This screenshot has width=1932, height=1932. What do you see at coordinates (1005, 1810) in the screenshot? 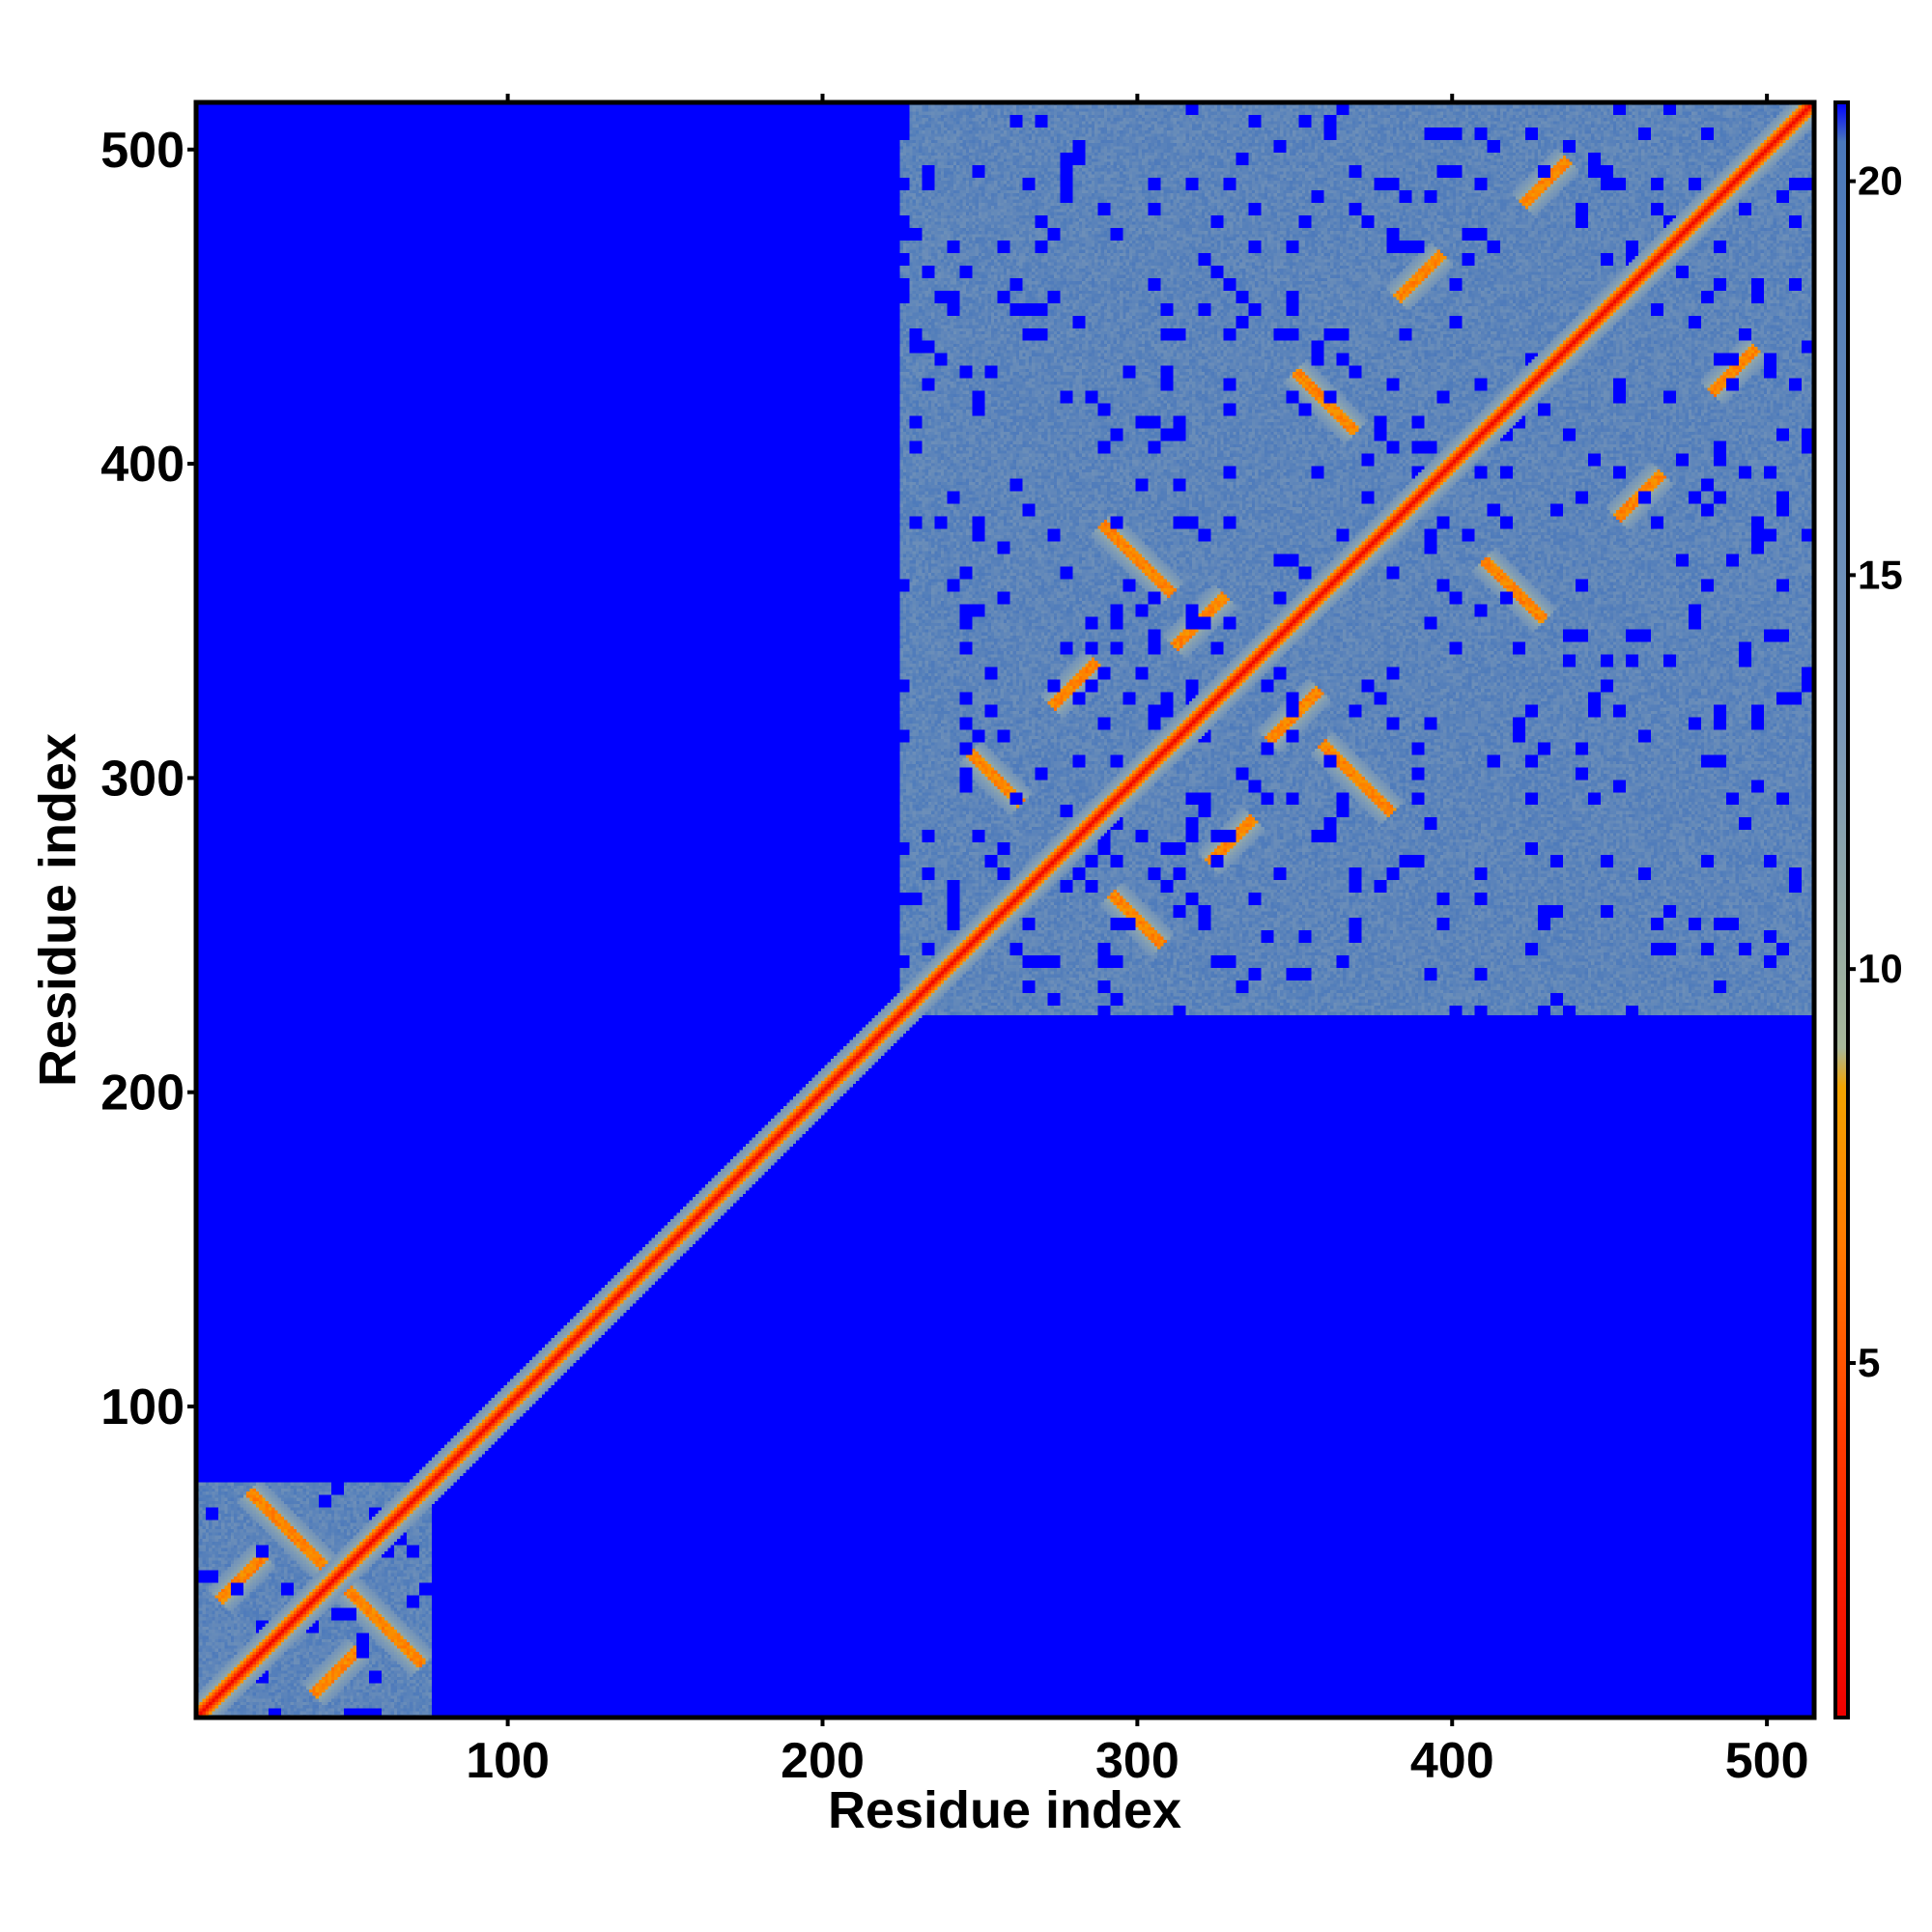
I see `x-axis-title: Residue index` at bounding box center [1005, 1810].